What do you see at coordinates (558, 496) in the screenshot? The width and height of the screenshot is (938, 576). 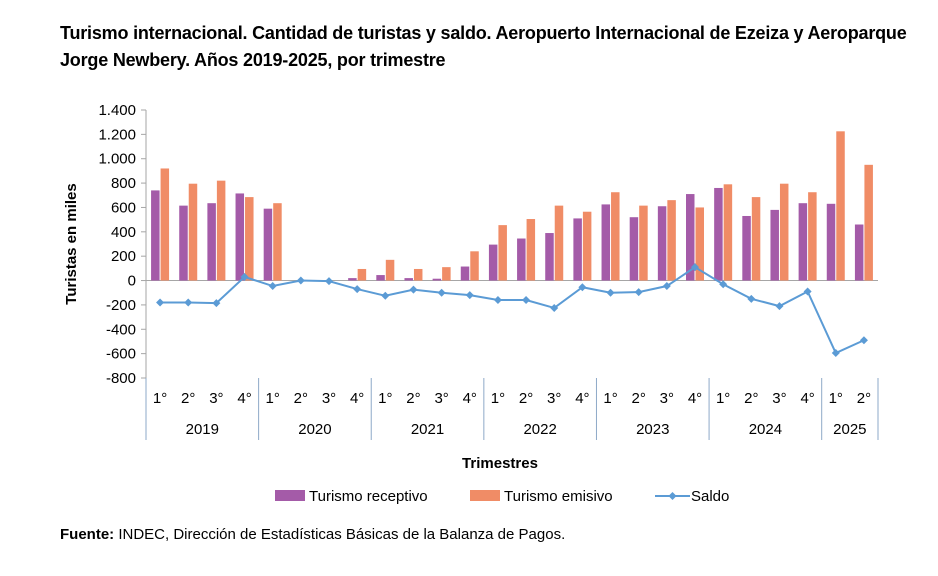 I see `legend-label-emisivo: Turismo emisivo` at bounding box center [558, 496].